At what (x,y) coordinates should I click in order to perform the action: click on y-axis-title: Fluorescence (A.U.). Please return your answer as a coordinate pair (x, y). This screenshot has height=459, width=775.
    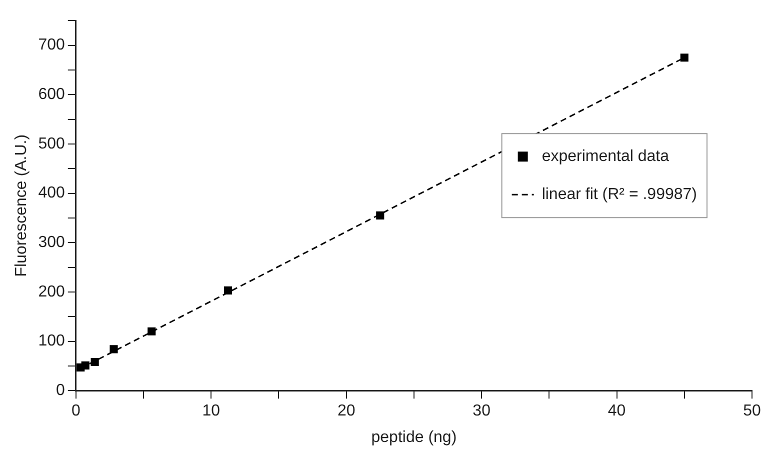
    Looking at the image, I should click on (21, 205).